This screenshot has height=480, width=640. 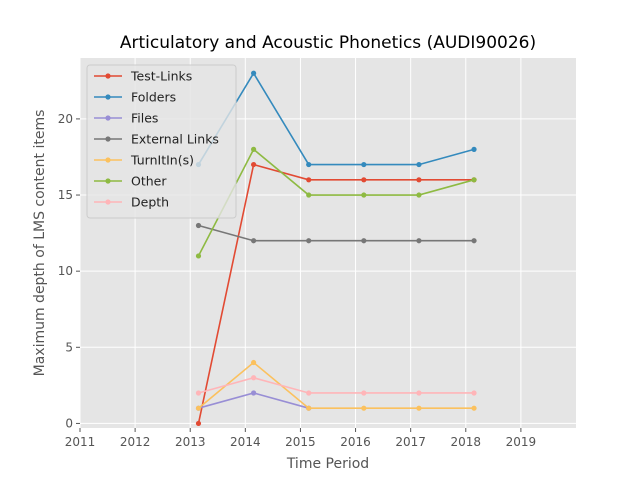 I want to click on legend-label: External Links, so click(x=175, y=139).